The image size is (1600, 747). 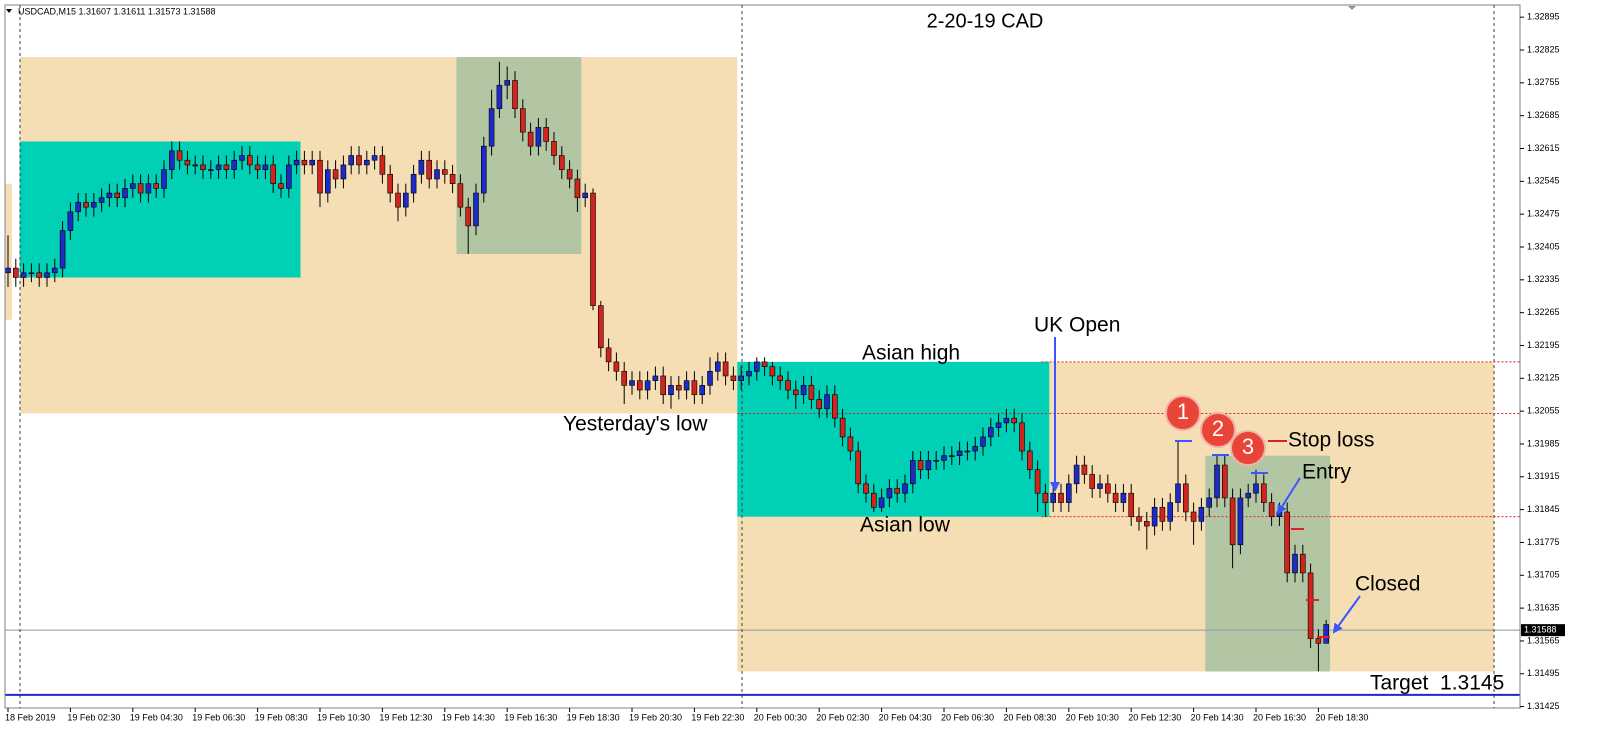 I want to click on x-tick-label: 19 Feb 22:30, so click(x=717, y=717).